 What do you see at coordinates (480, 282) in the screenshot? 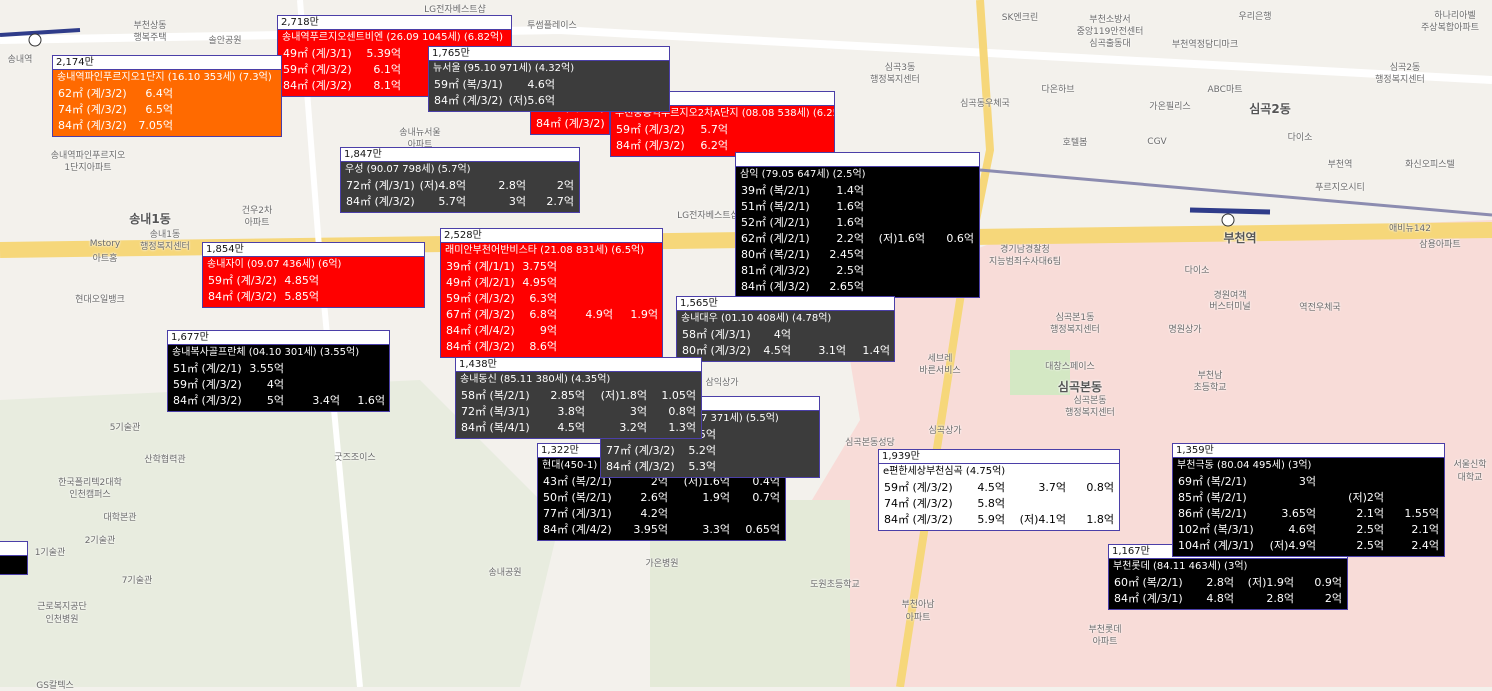
I see `area-type: 49㎡ (계/2/1)` at bounding box center [480, 282].